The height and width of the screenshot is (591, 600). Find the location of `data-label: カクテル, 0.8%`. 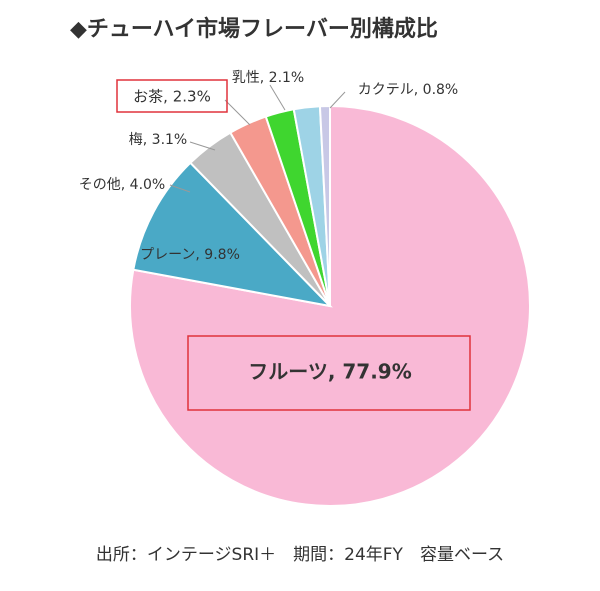

data-label: カクテル, 0.8% is located at coordinates (408, 90).